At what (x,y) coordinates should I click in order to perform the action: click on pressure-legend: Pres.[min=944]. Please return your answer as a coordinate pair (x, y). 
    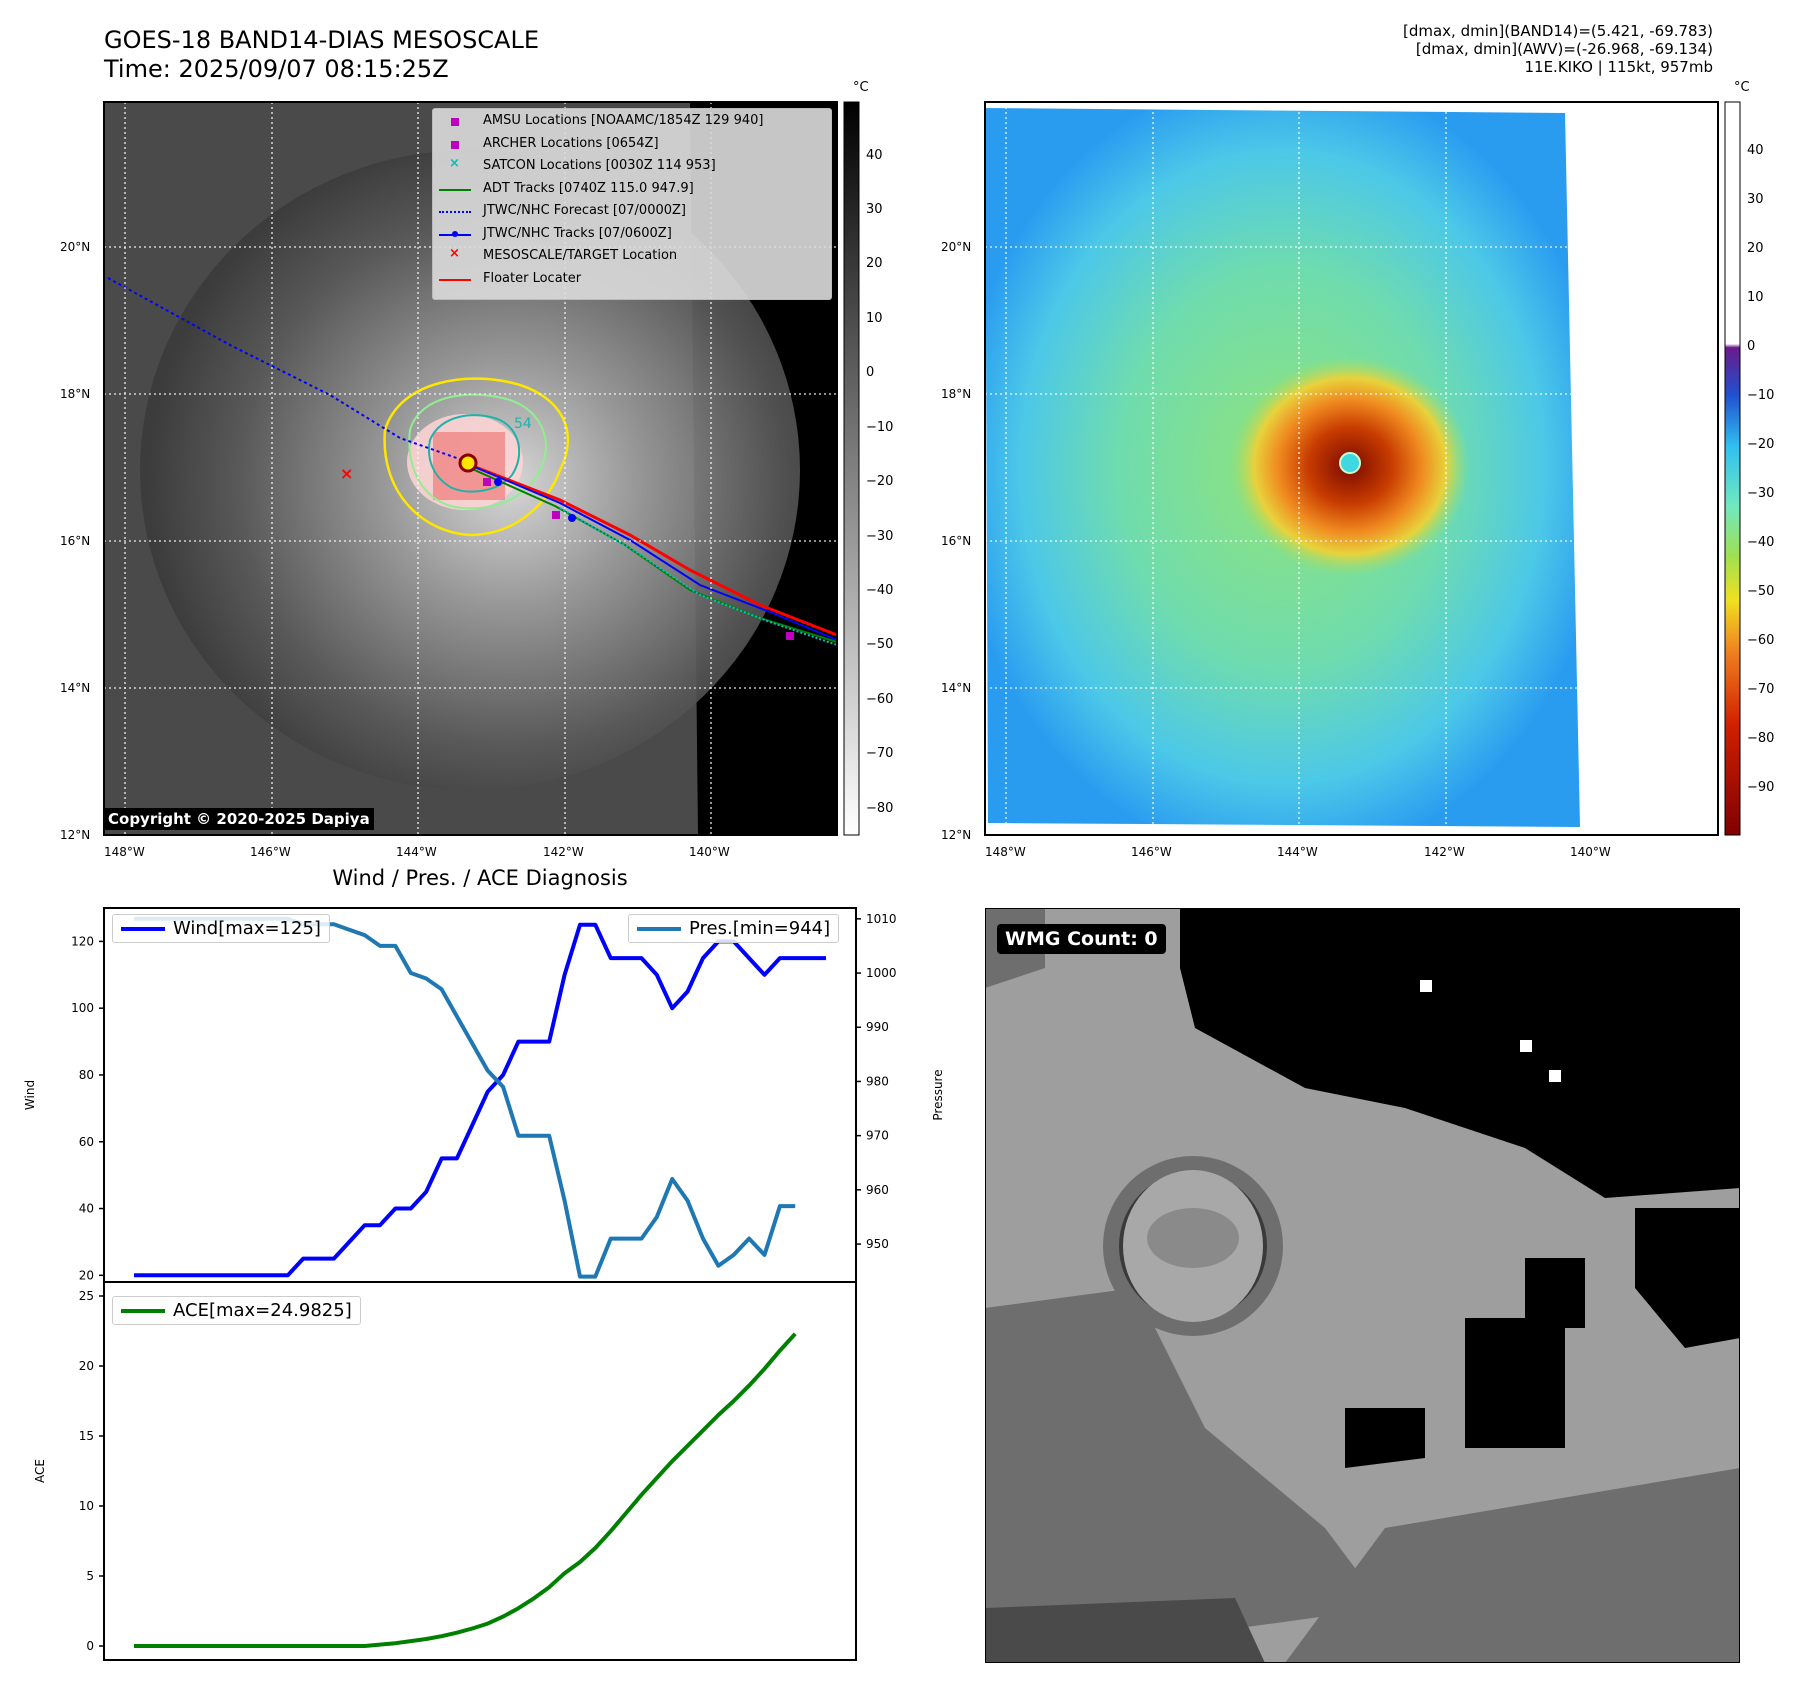
    Looking at the image, I should click on (734, 928).